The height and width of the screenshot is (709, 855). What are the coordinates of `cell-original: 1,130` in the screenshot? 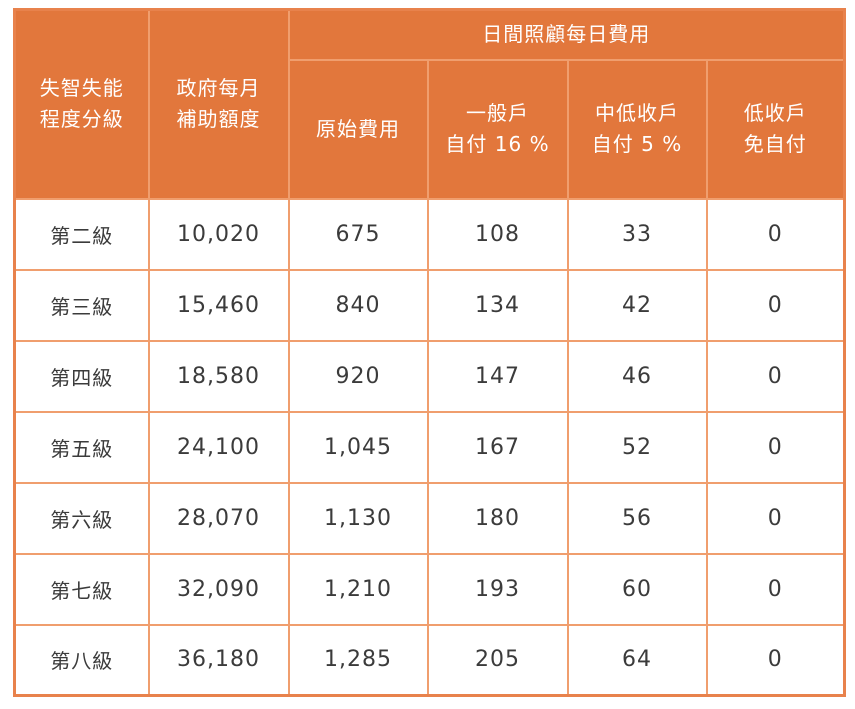 It's located at (358, 518).